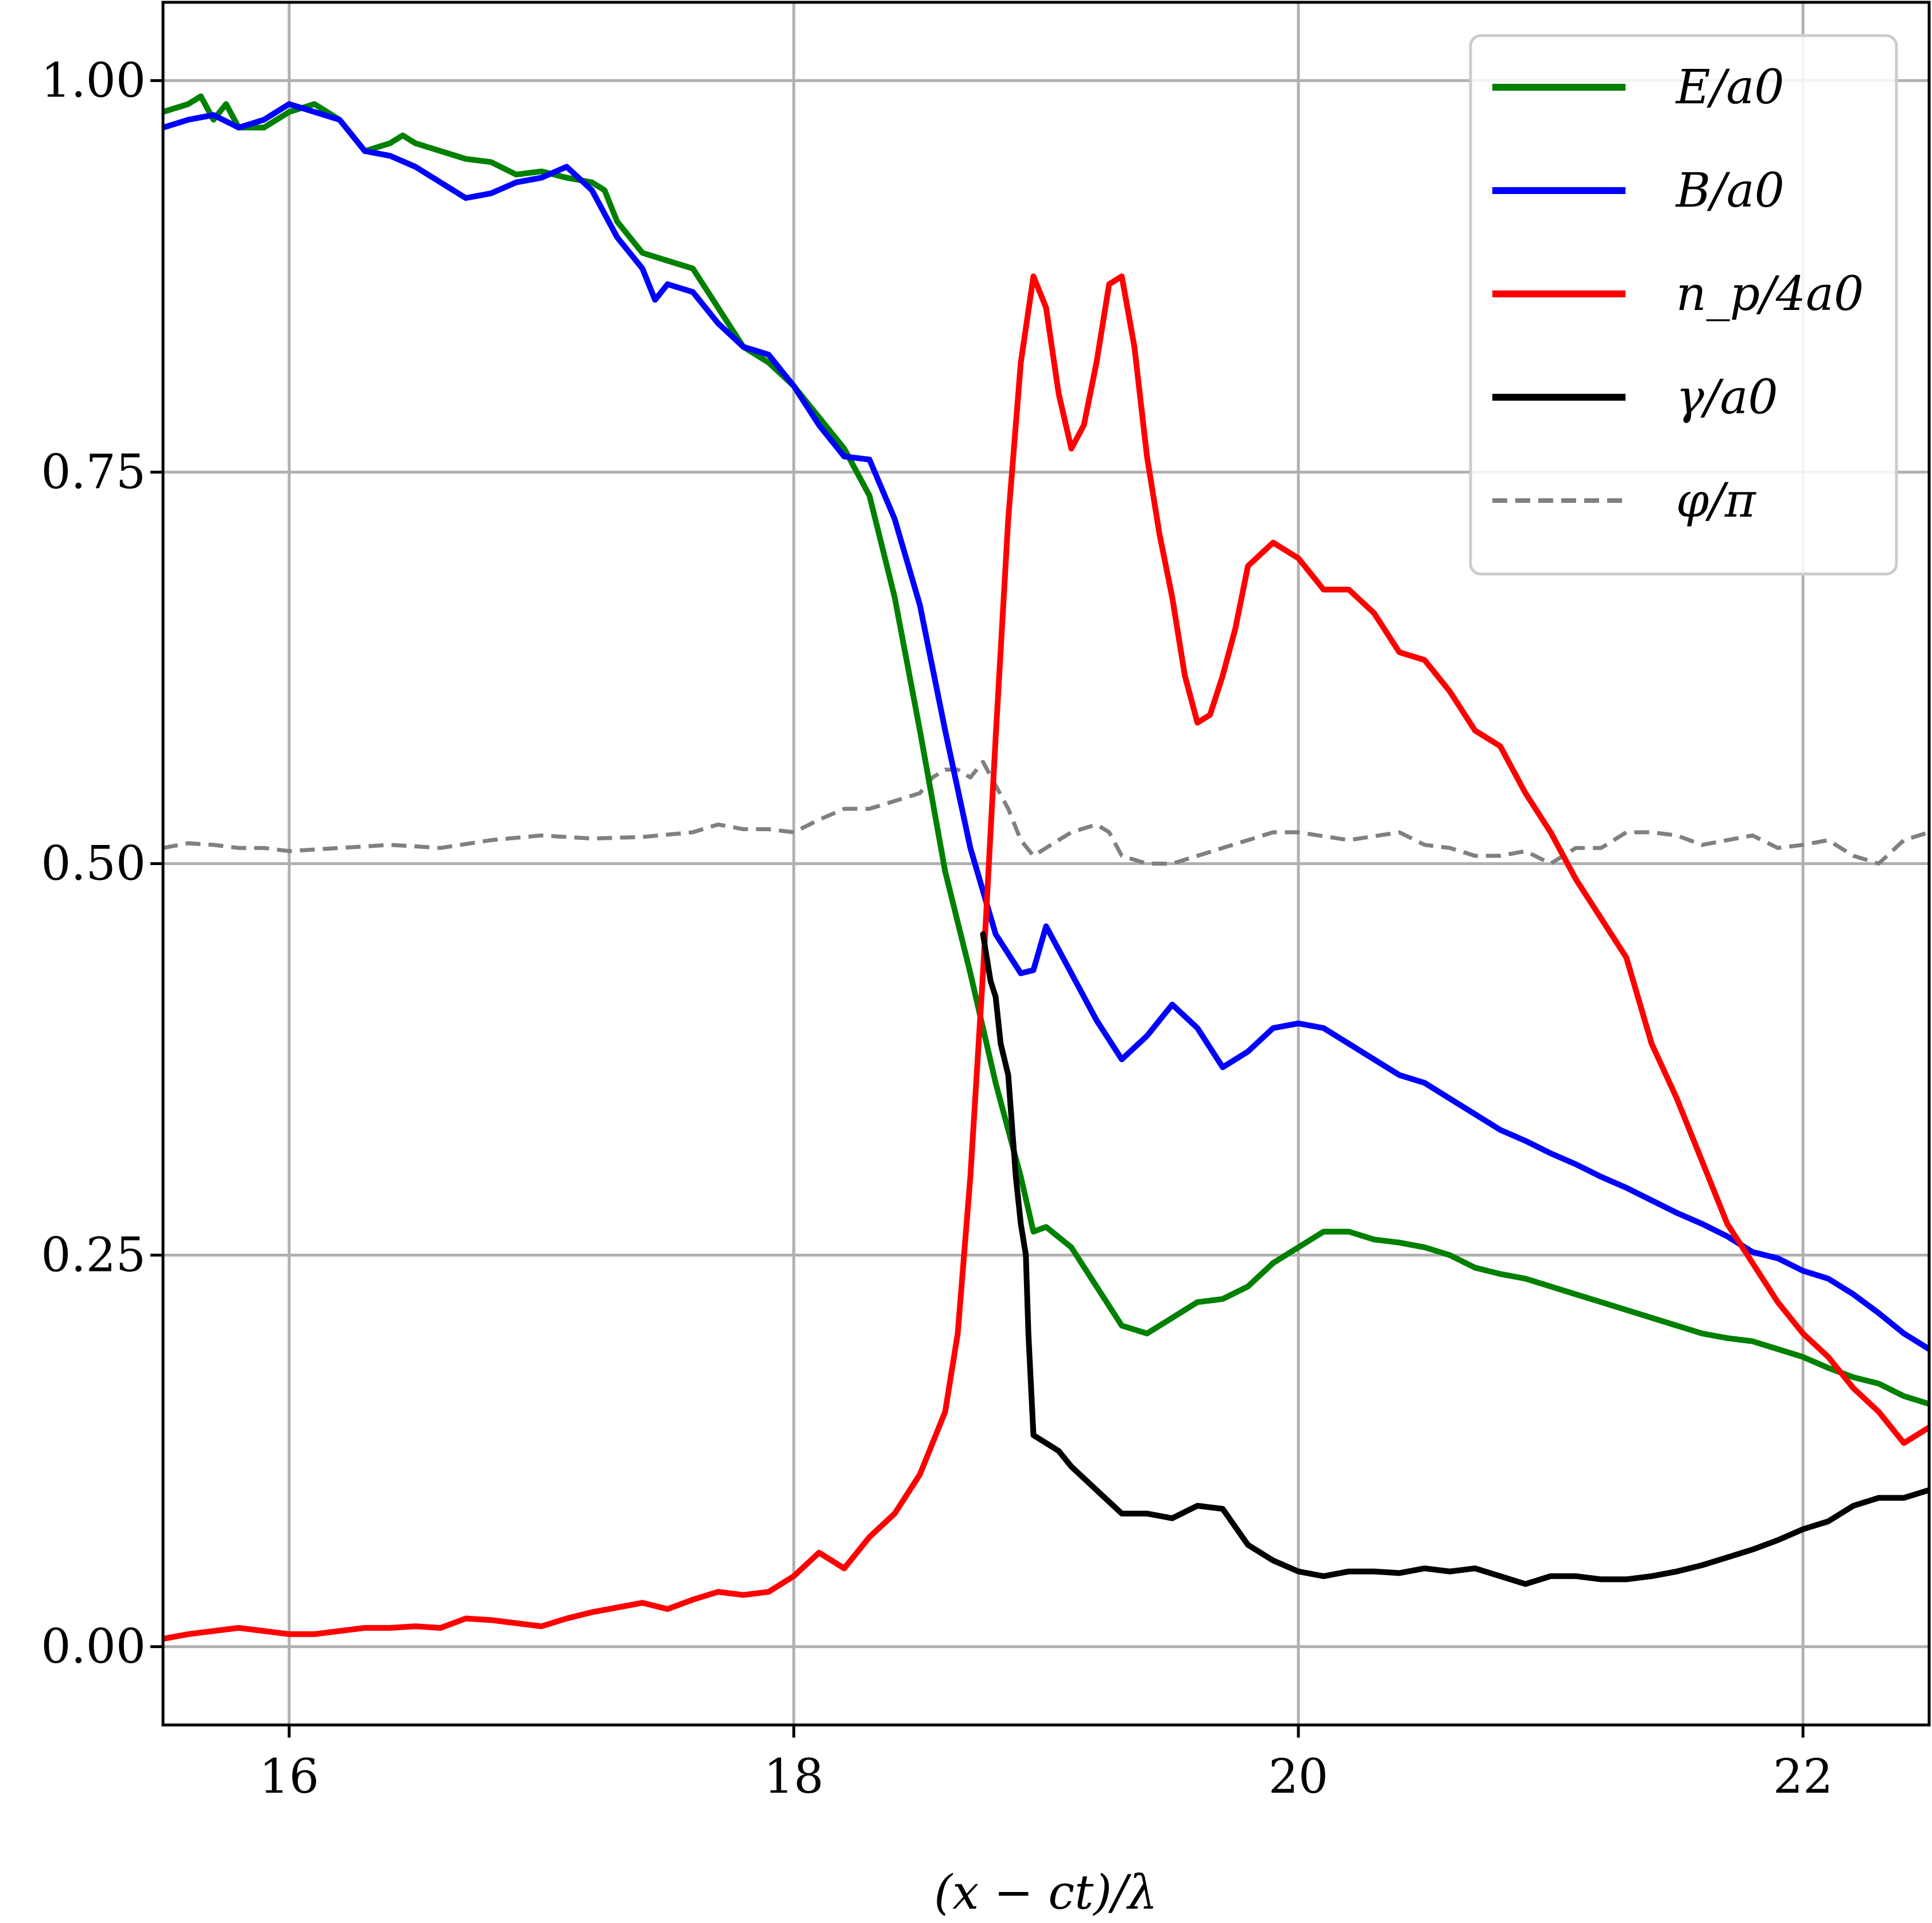 The image size is (1932, 1923). What do you see at coordinates (794, 1777) in the screenshot?
I see `x-tick-label: 18` at bounding box center [794, 1777].